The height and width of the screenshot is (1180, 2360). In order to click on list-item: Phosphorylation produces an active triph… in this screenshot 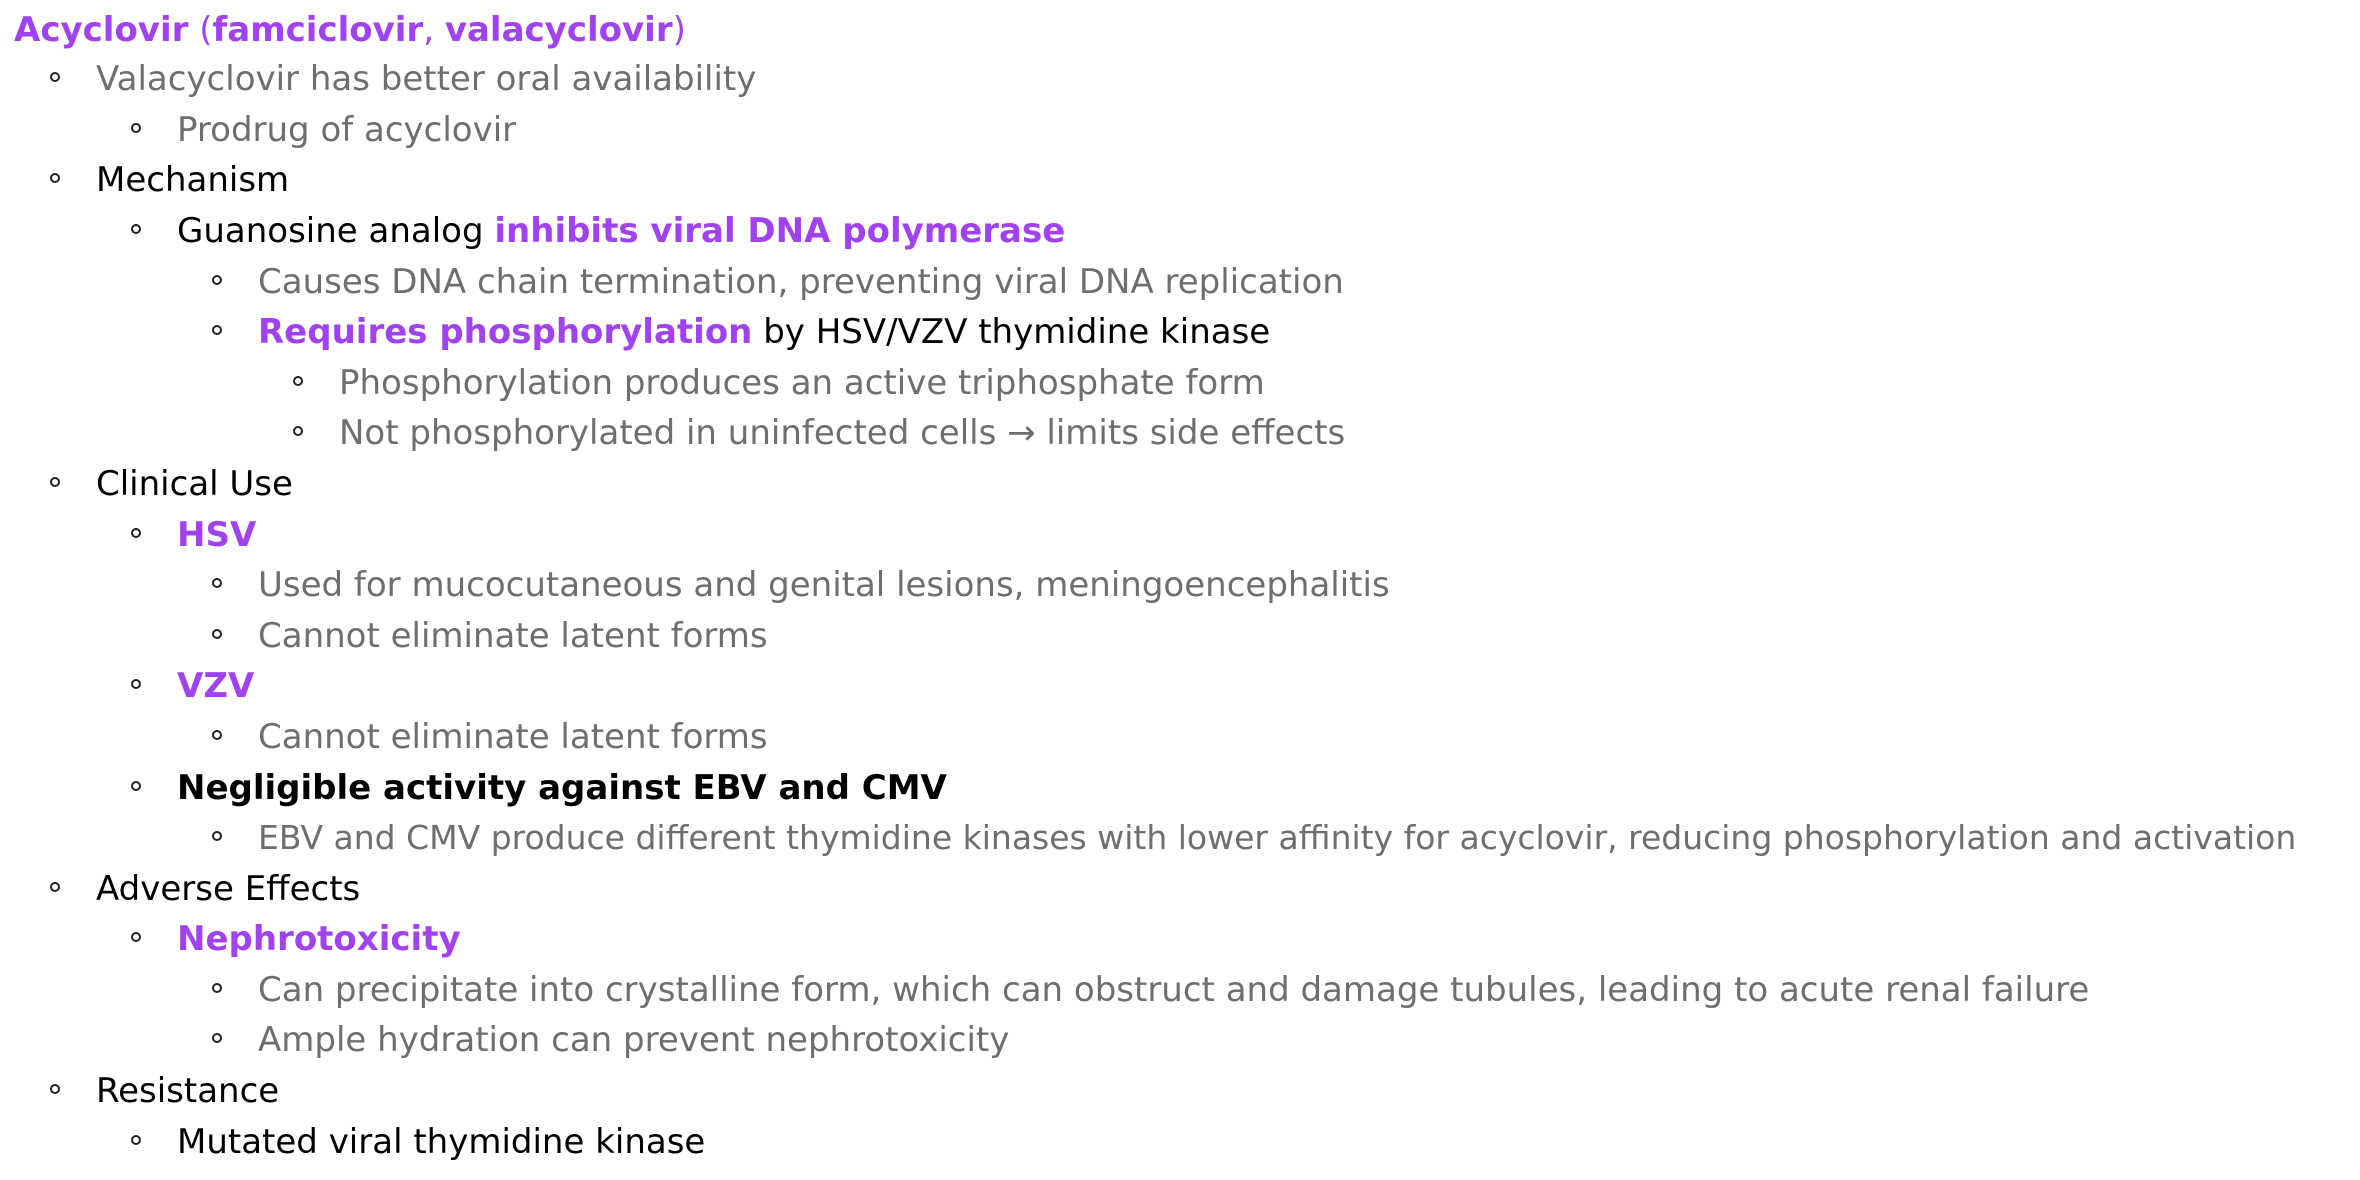, I will do `click(779, 383)`.